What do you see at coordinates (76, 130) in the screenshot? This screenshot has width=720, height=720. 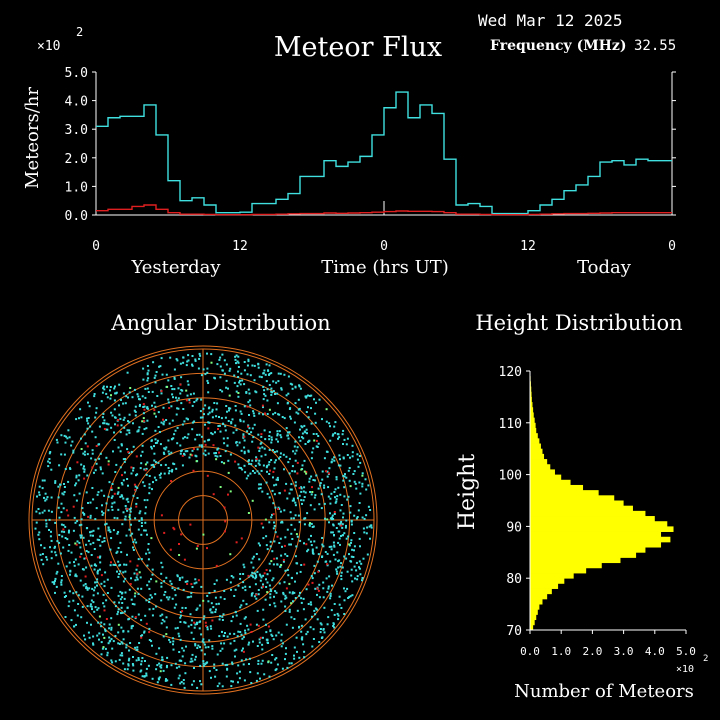 I see `flux-y-tick-label: 3.0` at bounding box center [76, 130].